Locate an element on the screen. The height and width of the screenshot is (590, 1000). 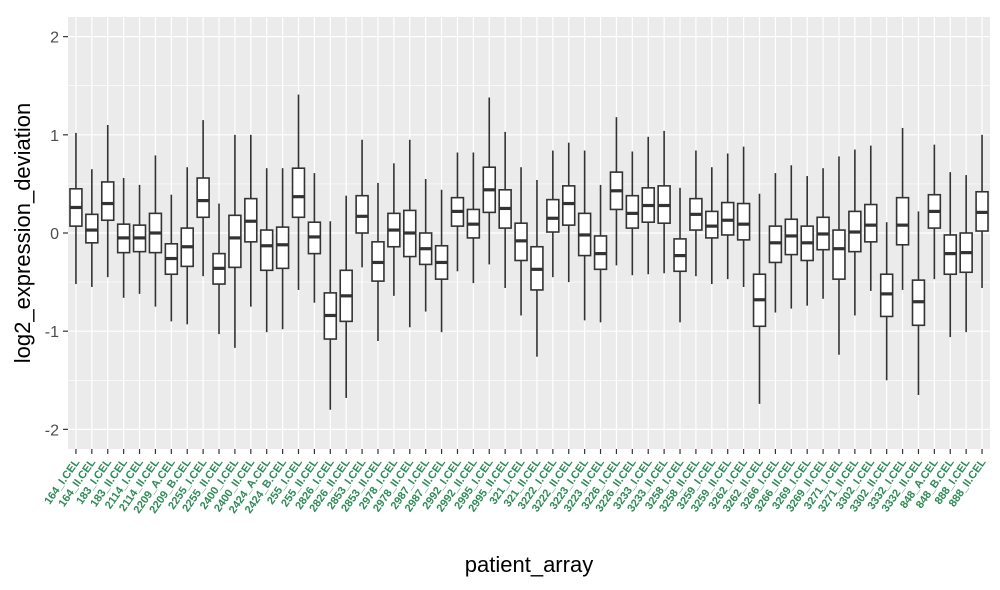
box-321_II.CEL is located at coordinates (537, 268).